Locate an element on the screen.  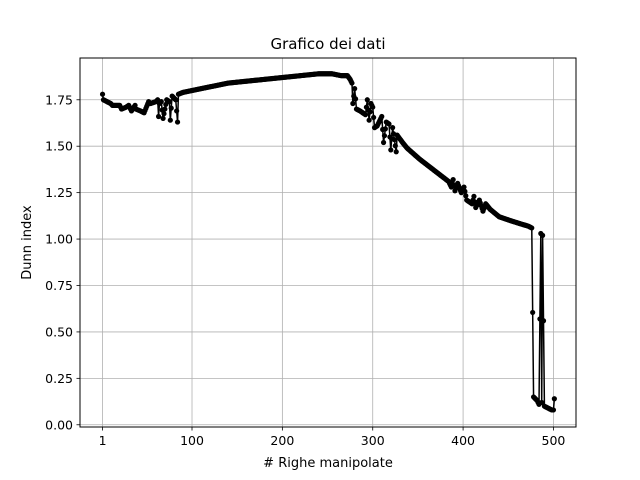
y-axis-label: Dunn index is located at coordinates (27, 242).